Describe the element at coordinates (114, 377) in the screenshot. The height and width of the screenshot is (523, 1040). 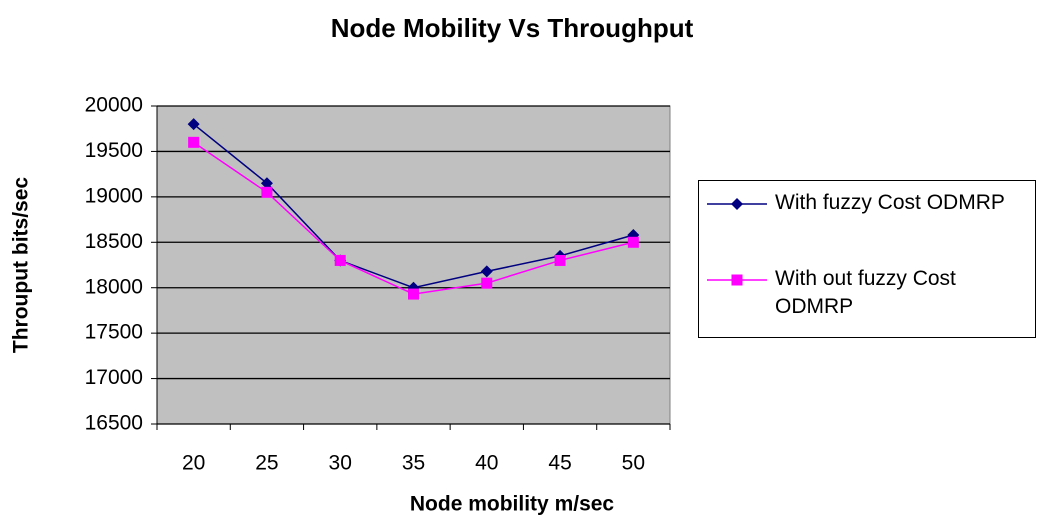
I see `y-tick-label: 17000` at that location.